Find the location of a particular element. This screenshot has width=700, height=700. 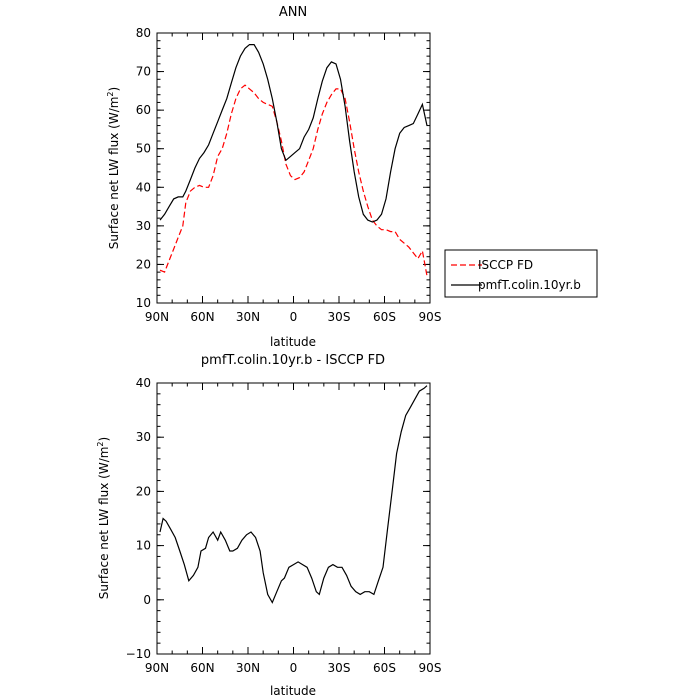

y-tick-label: 0 is located at coordinates (147, 600).